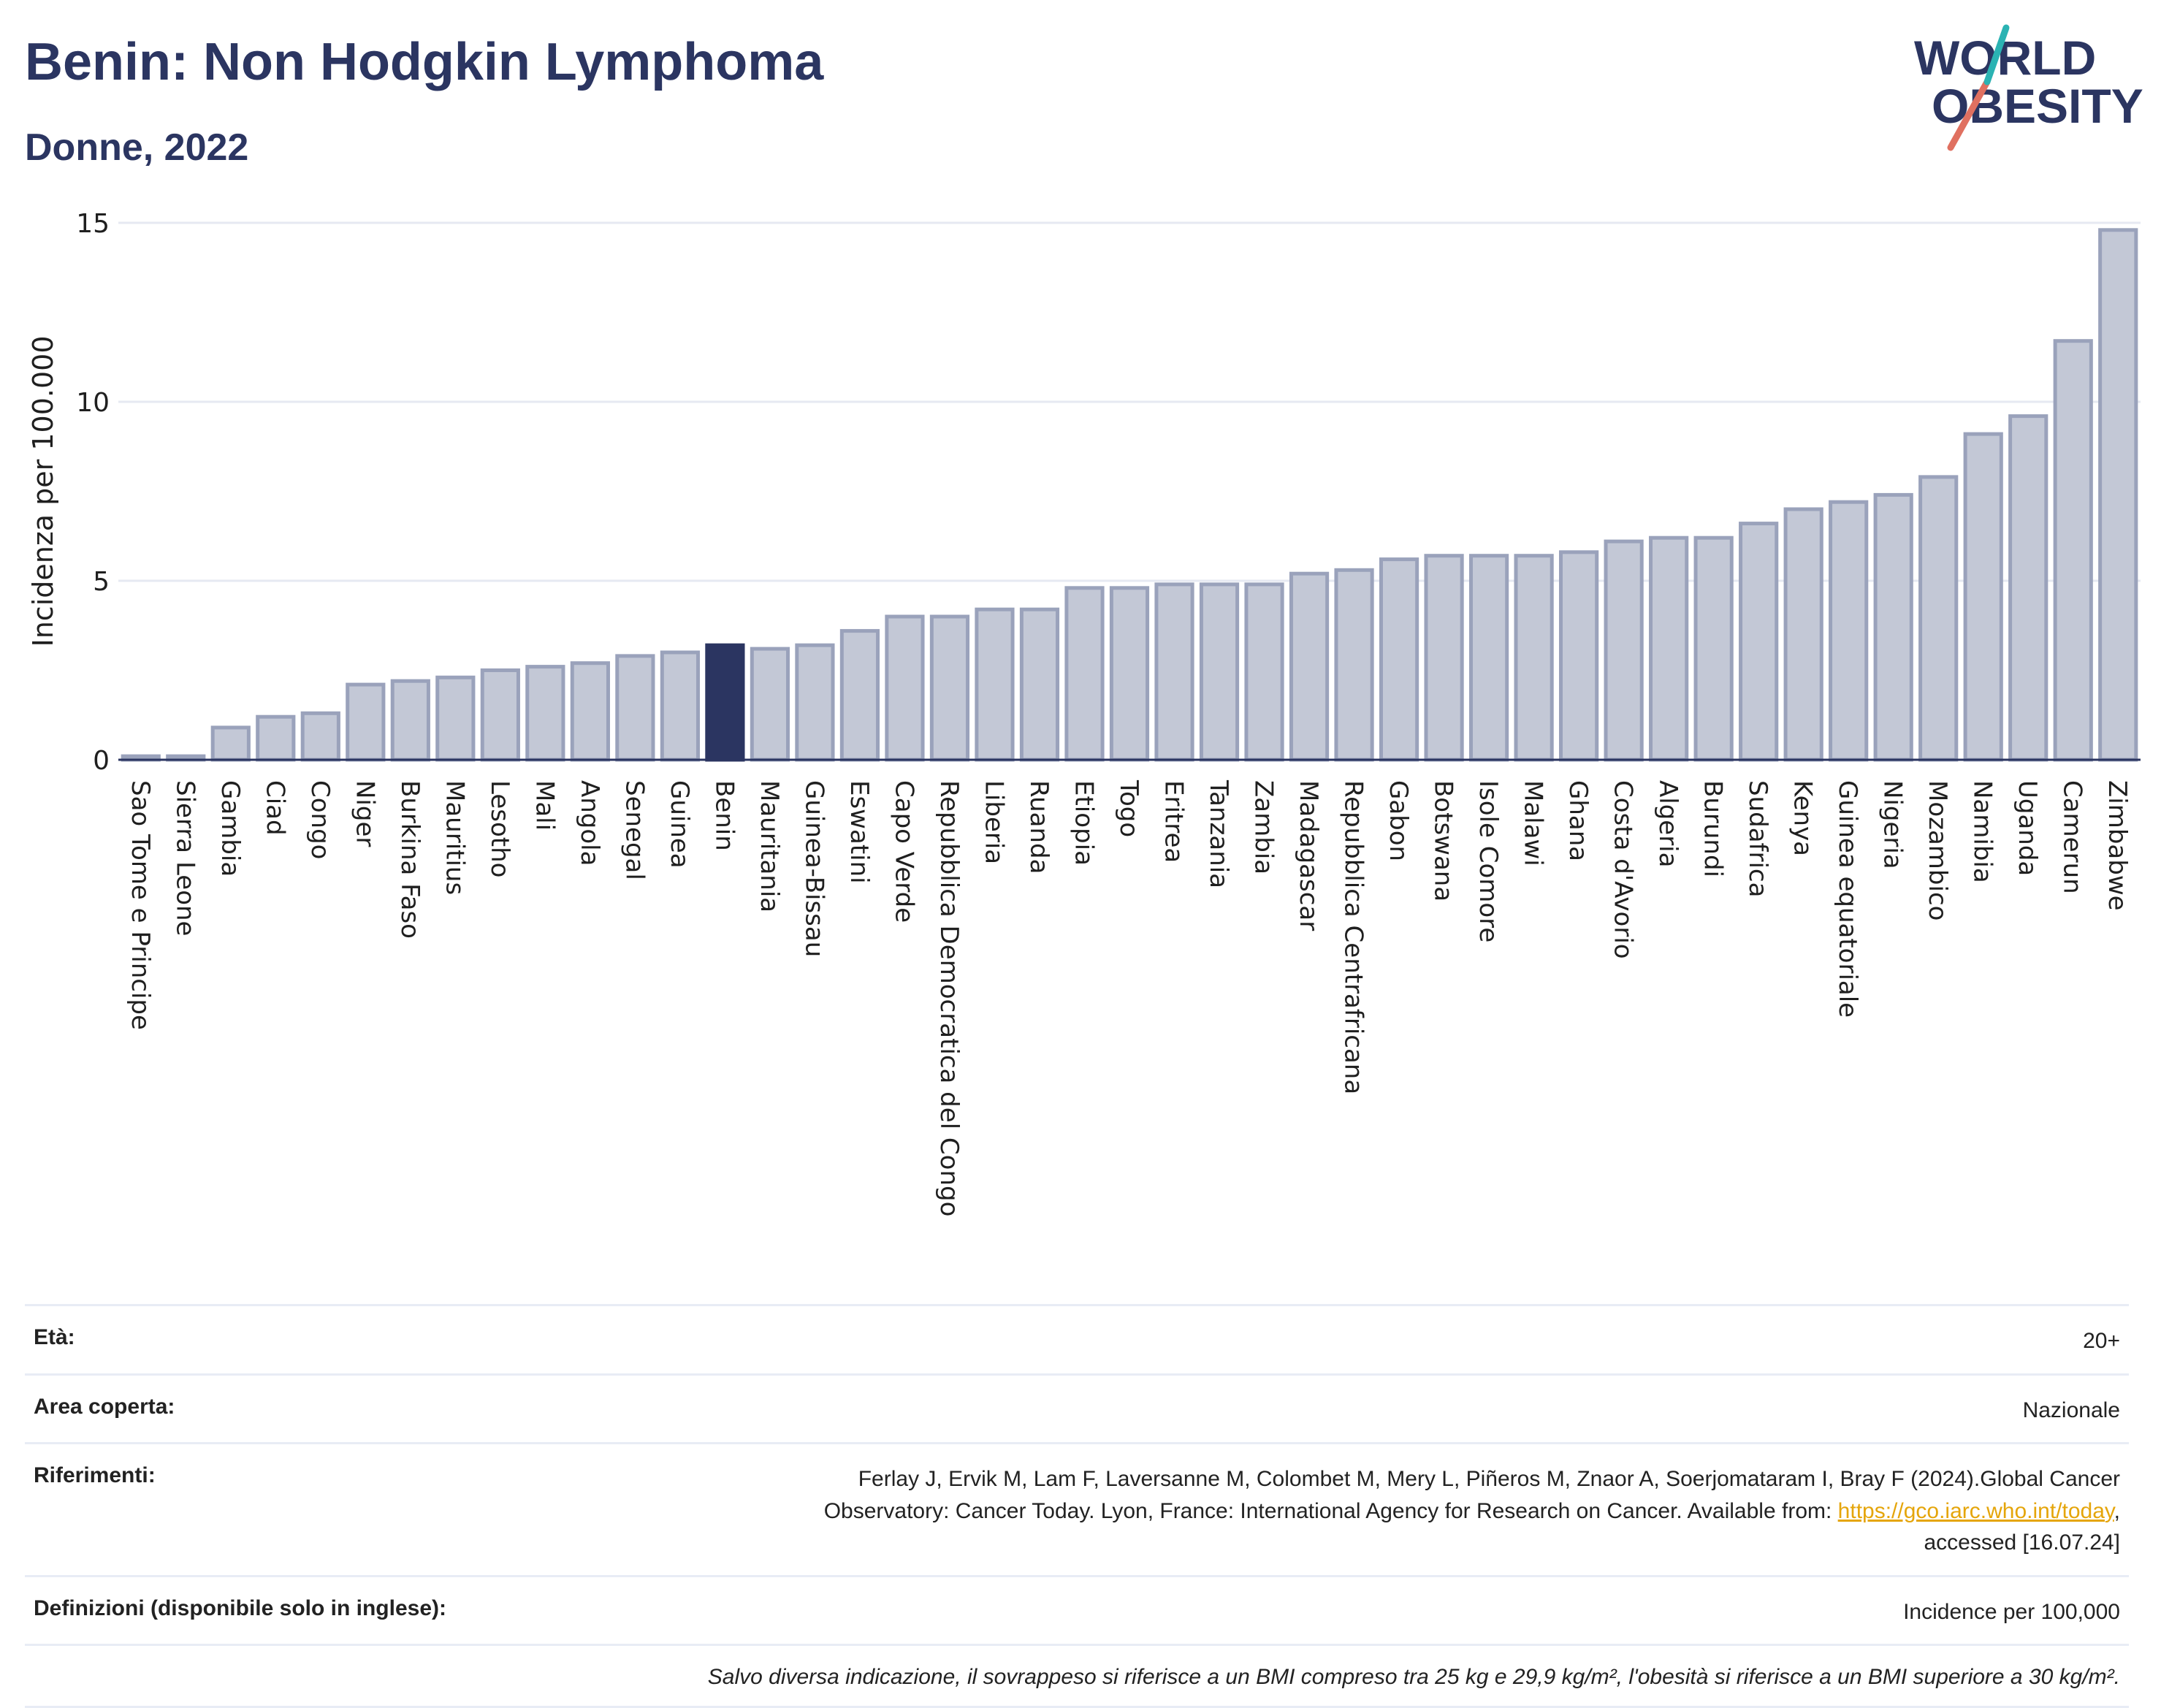 This screenshot has width=2161, height=1708. I want to click on bar-sudafrica, so click(1759, 642).